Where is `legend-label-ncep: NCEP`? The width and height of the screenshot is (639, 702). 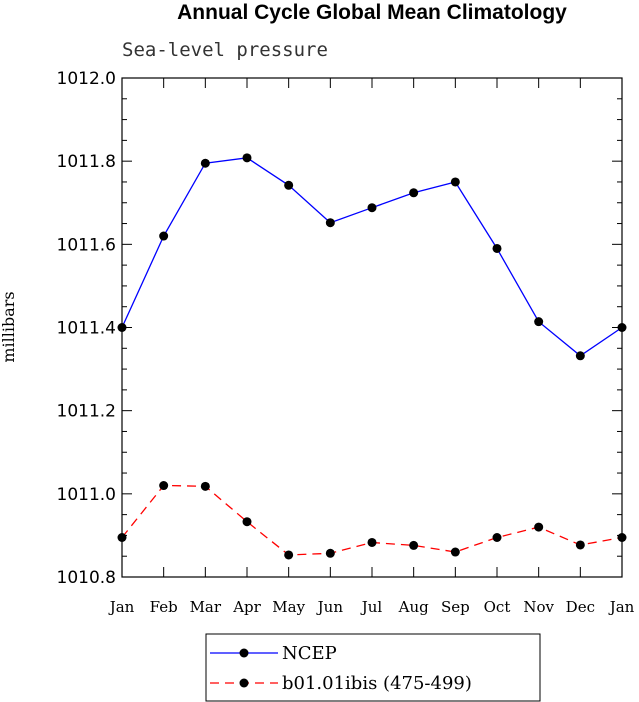
legend-label-ncep: NCEP is located at coordinates (309, 653).